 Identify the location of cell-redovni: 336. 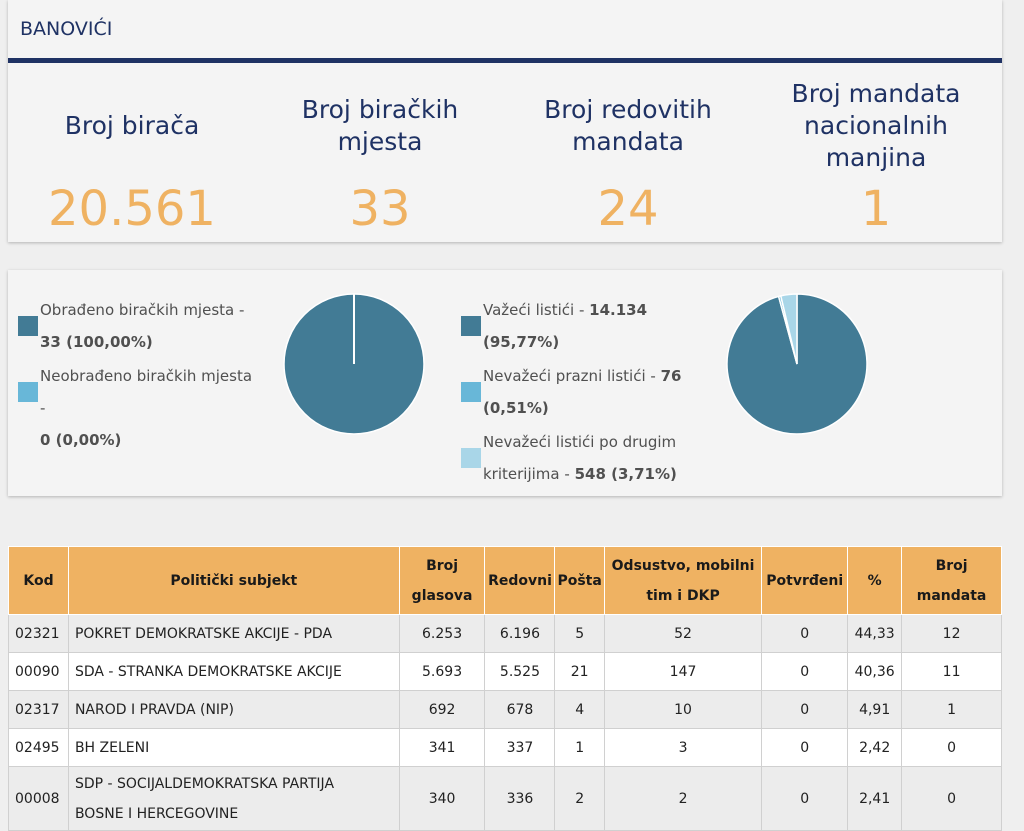
(520, 798).